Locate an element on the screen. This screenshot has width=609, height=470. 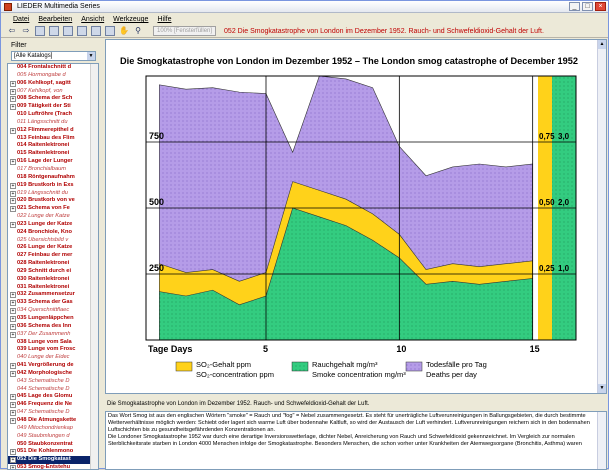
list-item: 018 Röntgenaufnahm is located at coordinates (53, 178).